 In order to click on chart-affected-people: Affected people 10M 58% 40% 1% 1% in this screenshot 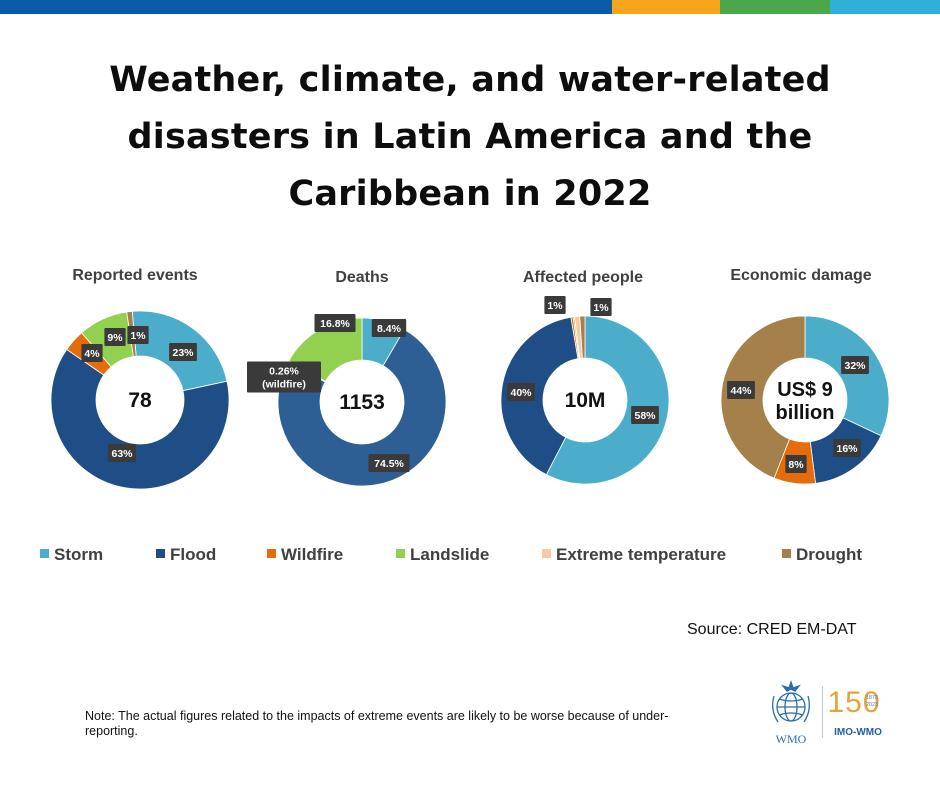, I will do `click(585, 377)`.